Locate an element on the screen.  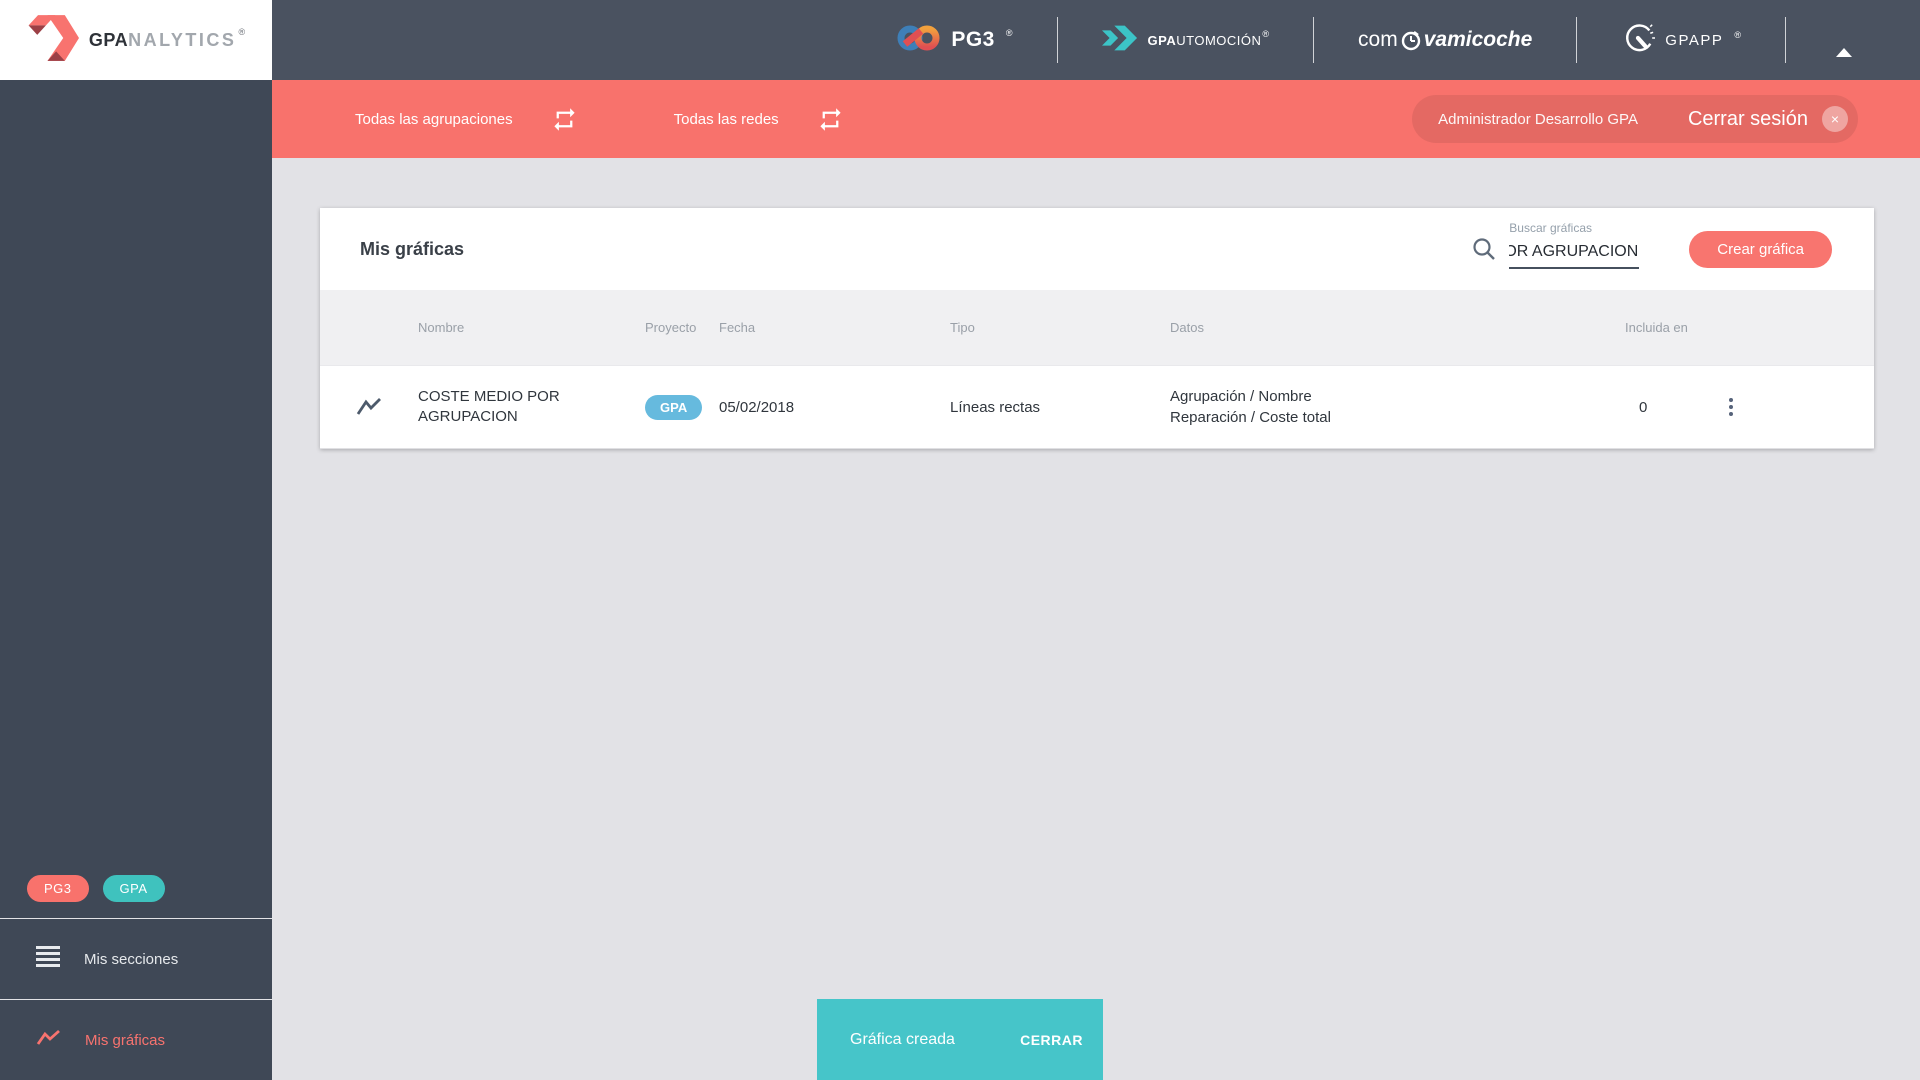
search-input: Buscar gráficas OR AGRUPACION is located at coordinates (1574, 245).